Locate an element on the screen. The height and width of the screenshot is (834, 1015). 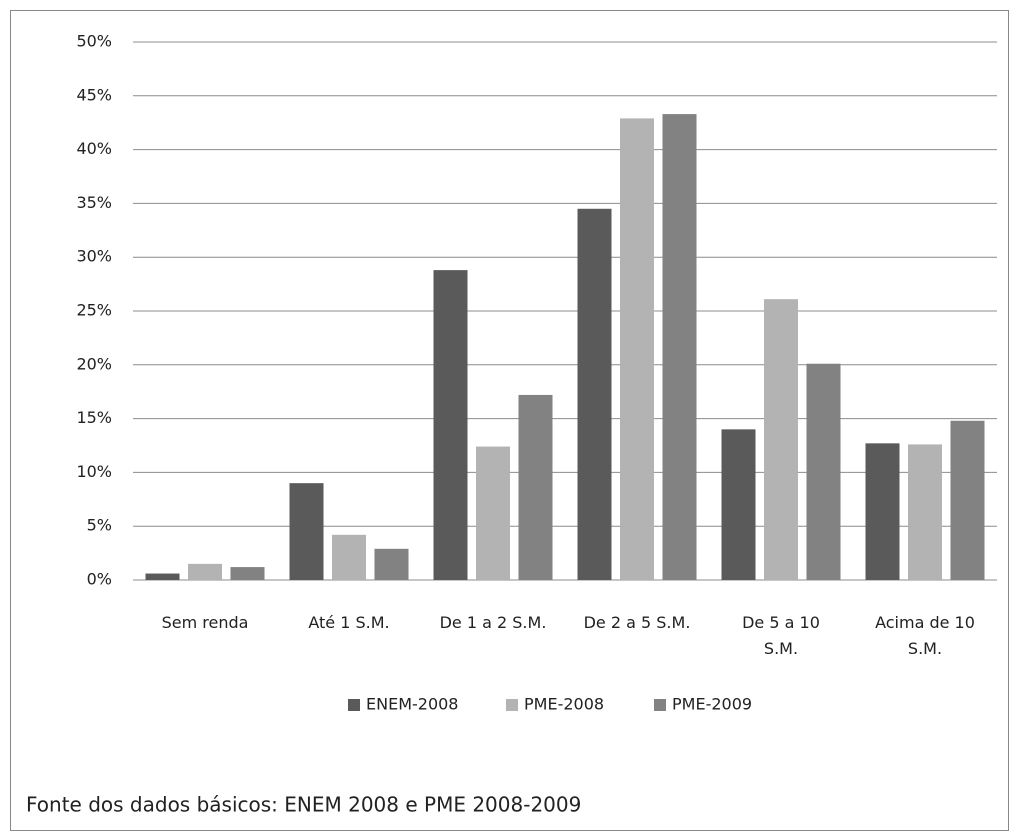
x-tick-label: De 2 a 5 S.M. is located at coordinates (637, 622).